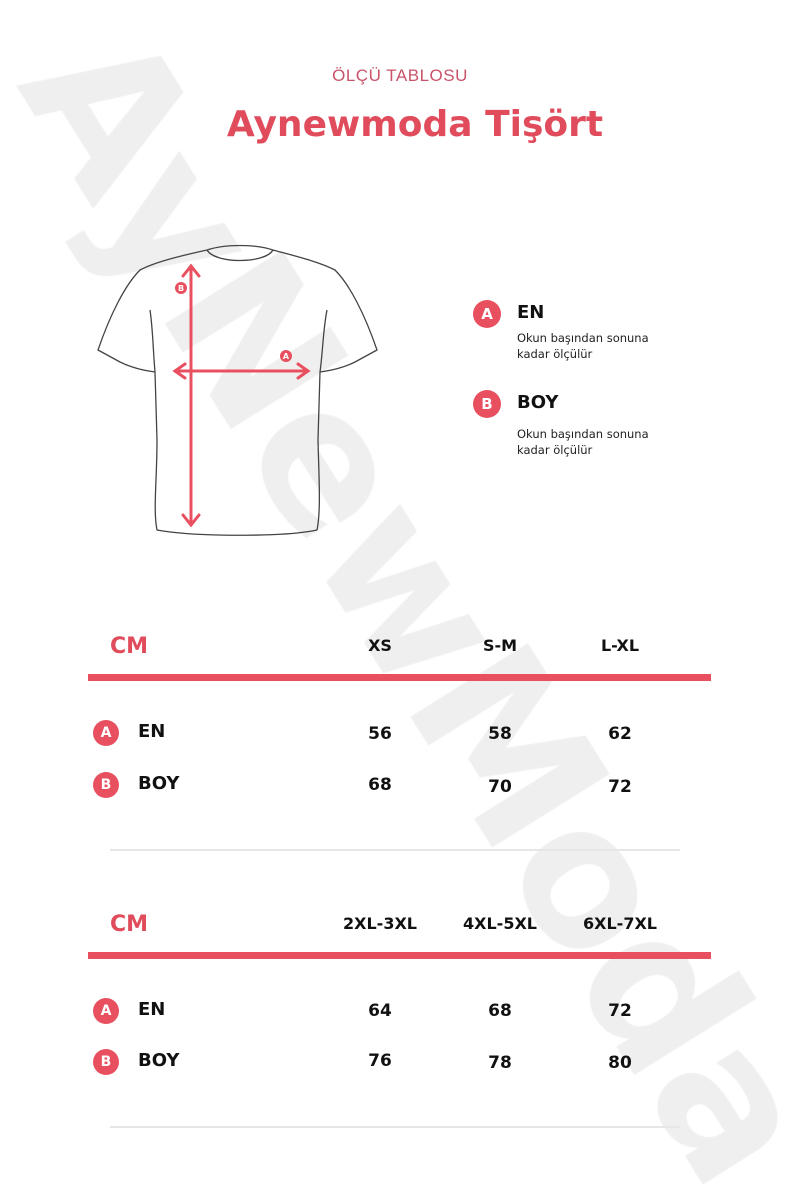 The height and width of the screenshot is (1200, 800). I want to click on size-header: S-M, so click(500, 645).